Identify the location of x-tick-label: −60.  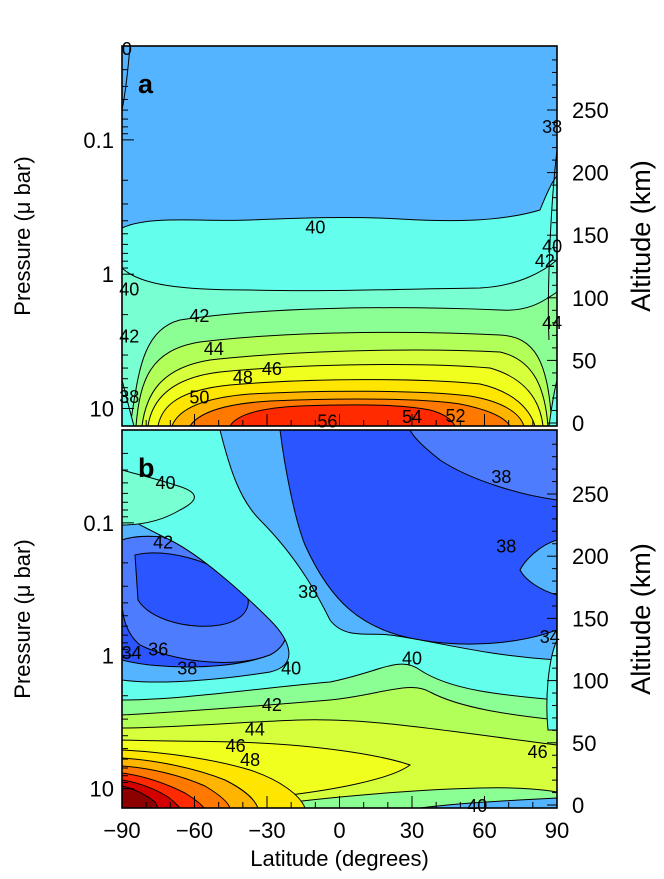
(194, 830).